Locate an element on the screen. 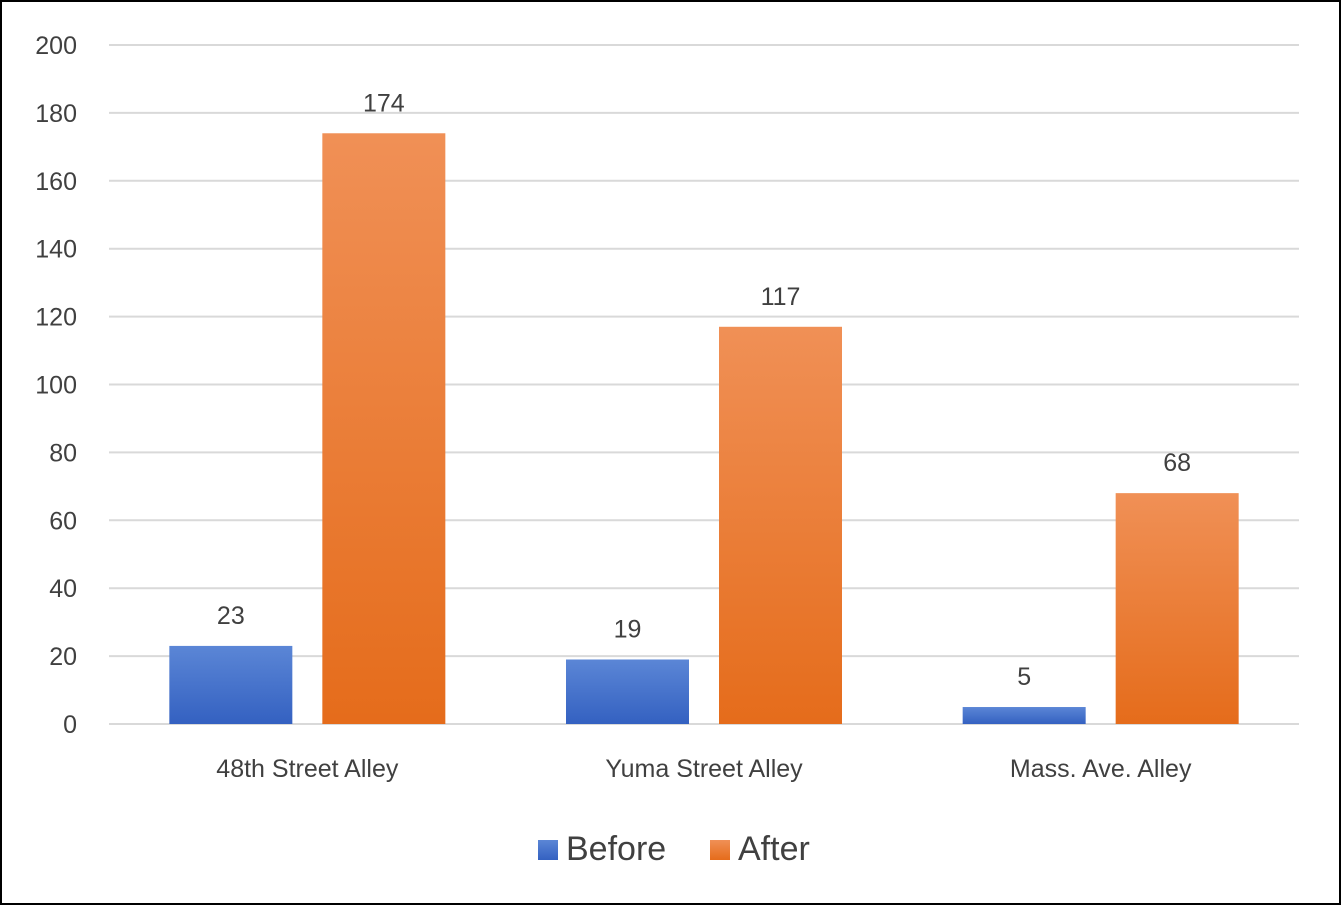  y-tick-label-180: 180 is located at coordinates (56, 114).